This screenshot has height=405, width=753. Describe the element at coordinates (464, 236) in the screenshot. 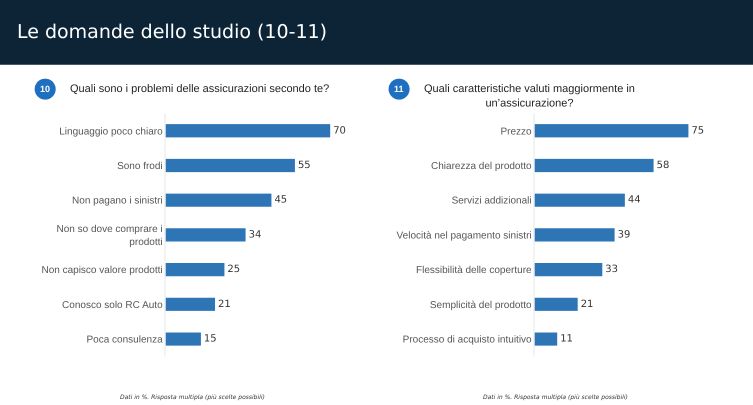

I see `y-tick-label: Velocità nel pagamento sinistri` at that location.